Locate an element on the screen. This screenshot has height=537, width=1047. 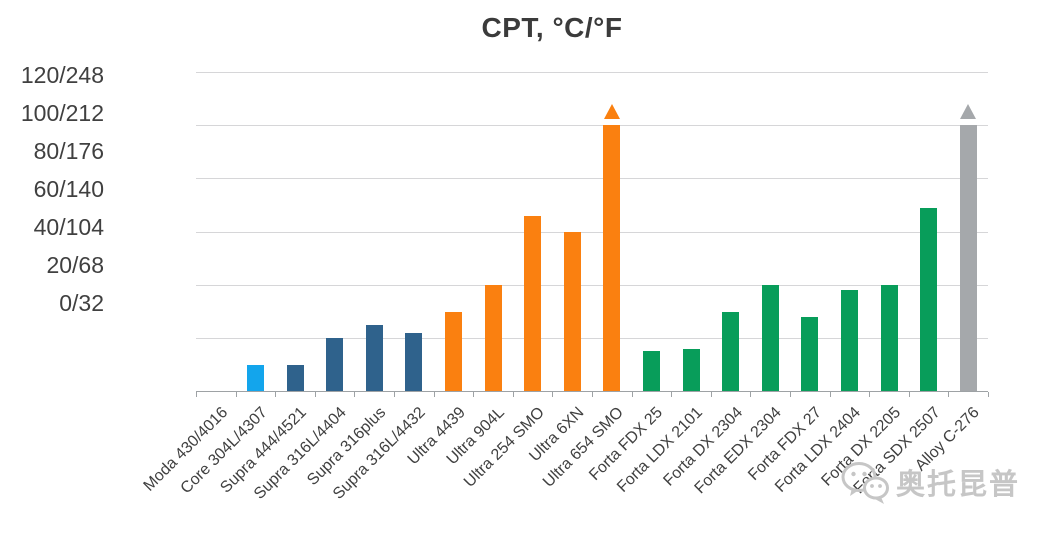
watermark: 奥托昆普 is located at coordinates (930, 482).